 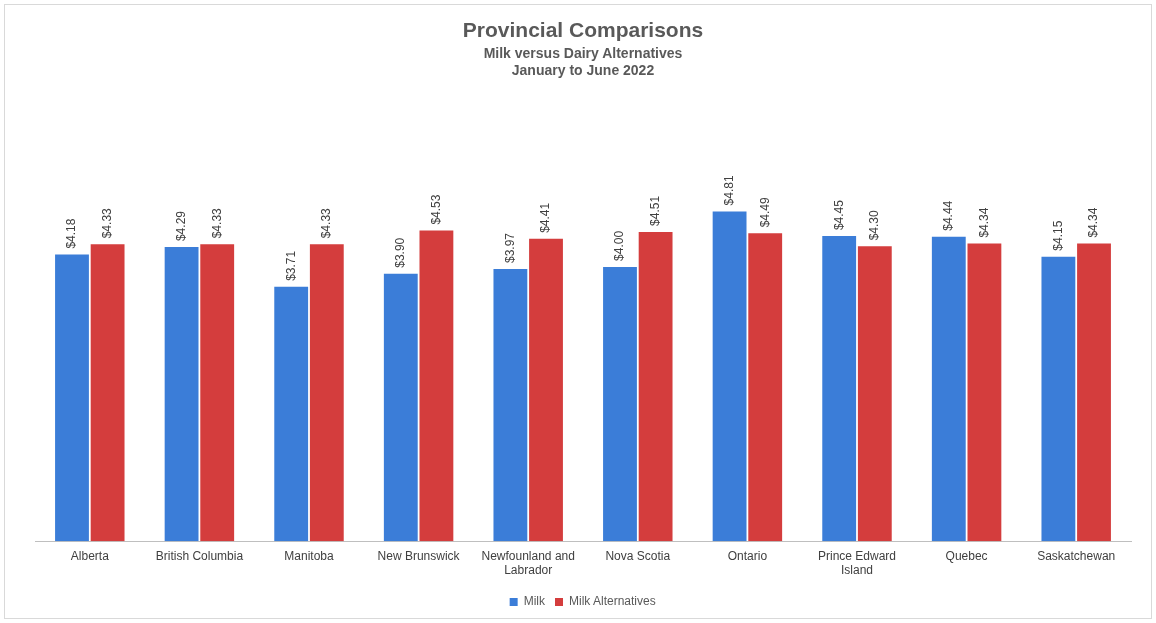 What do you see at coordinates (290, 265) in the screenshot?
I see `data-label: $3.71` at bounding box center [290, 265].